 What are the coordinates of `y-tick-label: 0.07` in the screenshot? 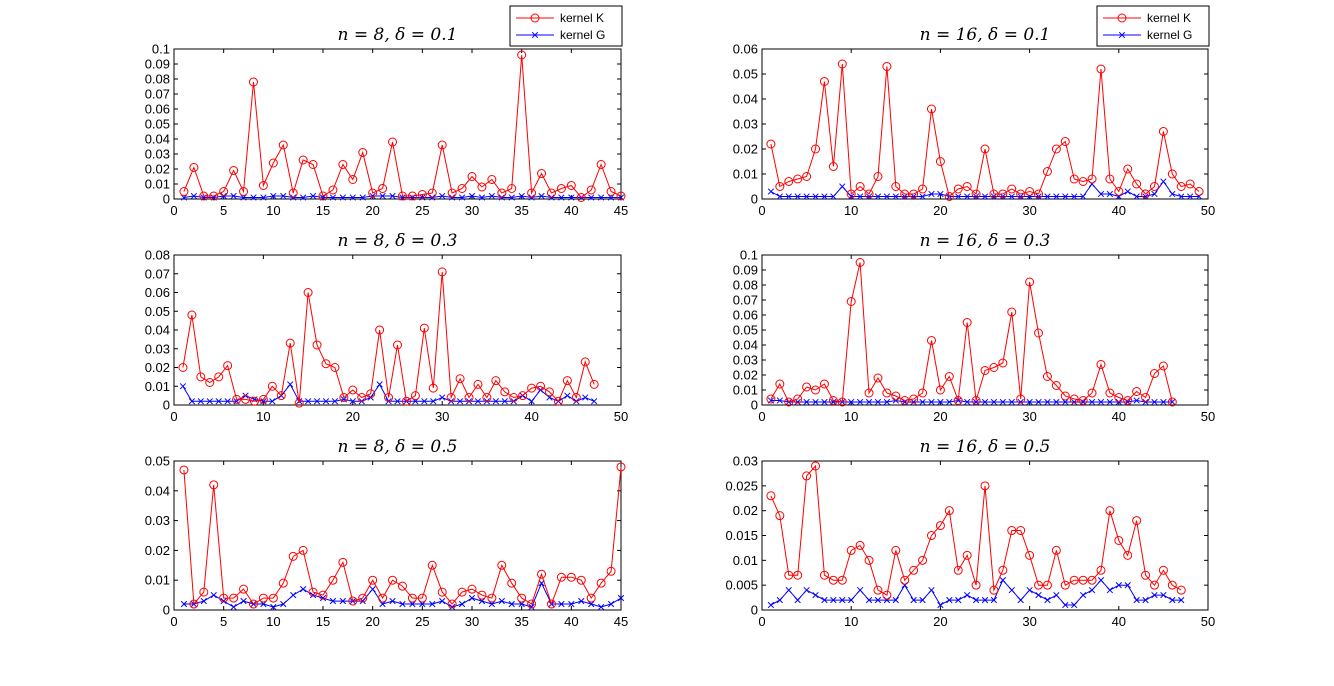 It's located at (745, 300).